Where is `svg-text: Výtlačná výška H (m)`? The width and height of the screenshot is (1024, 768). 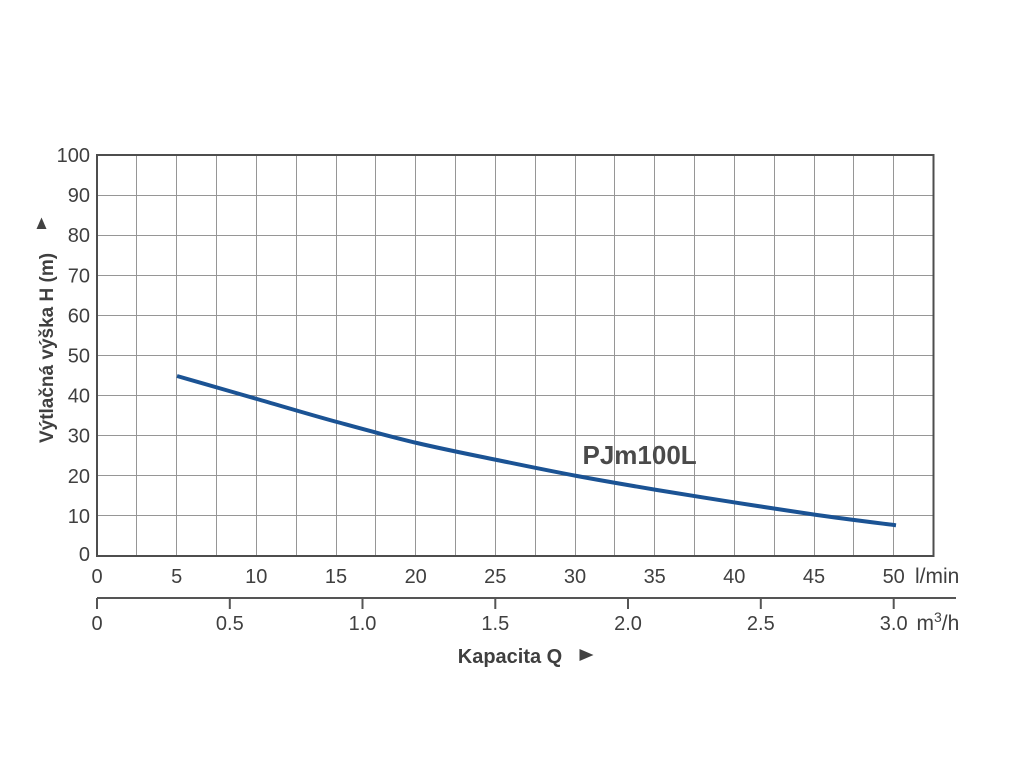
svg-text: Výtlačná výška H (m) is located at coordinates (47, 348).